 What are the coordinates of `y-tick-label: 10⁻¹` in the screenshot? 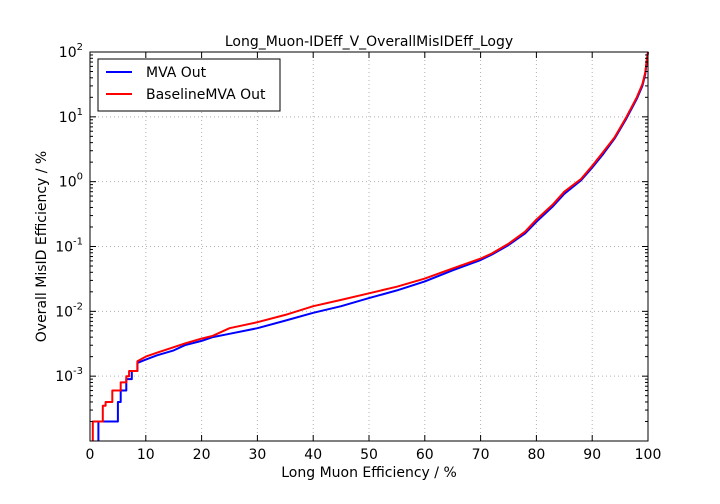 It's located at (69, 246).